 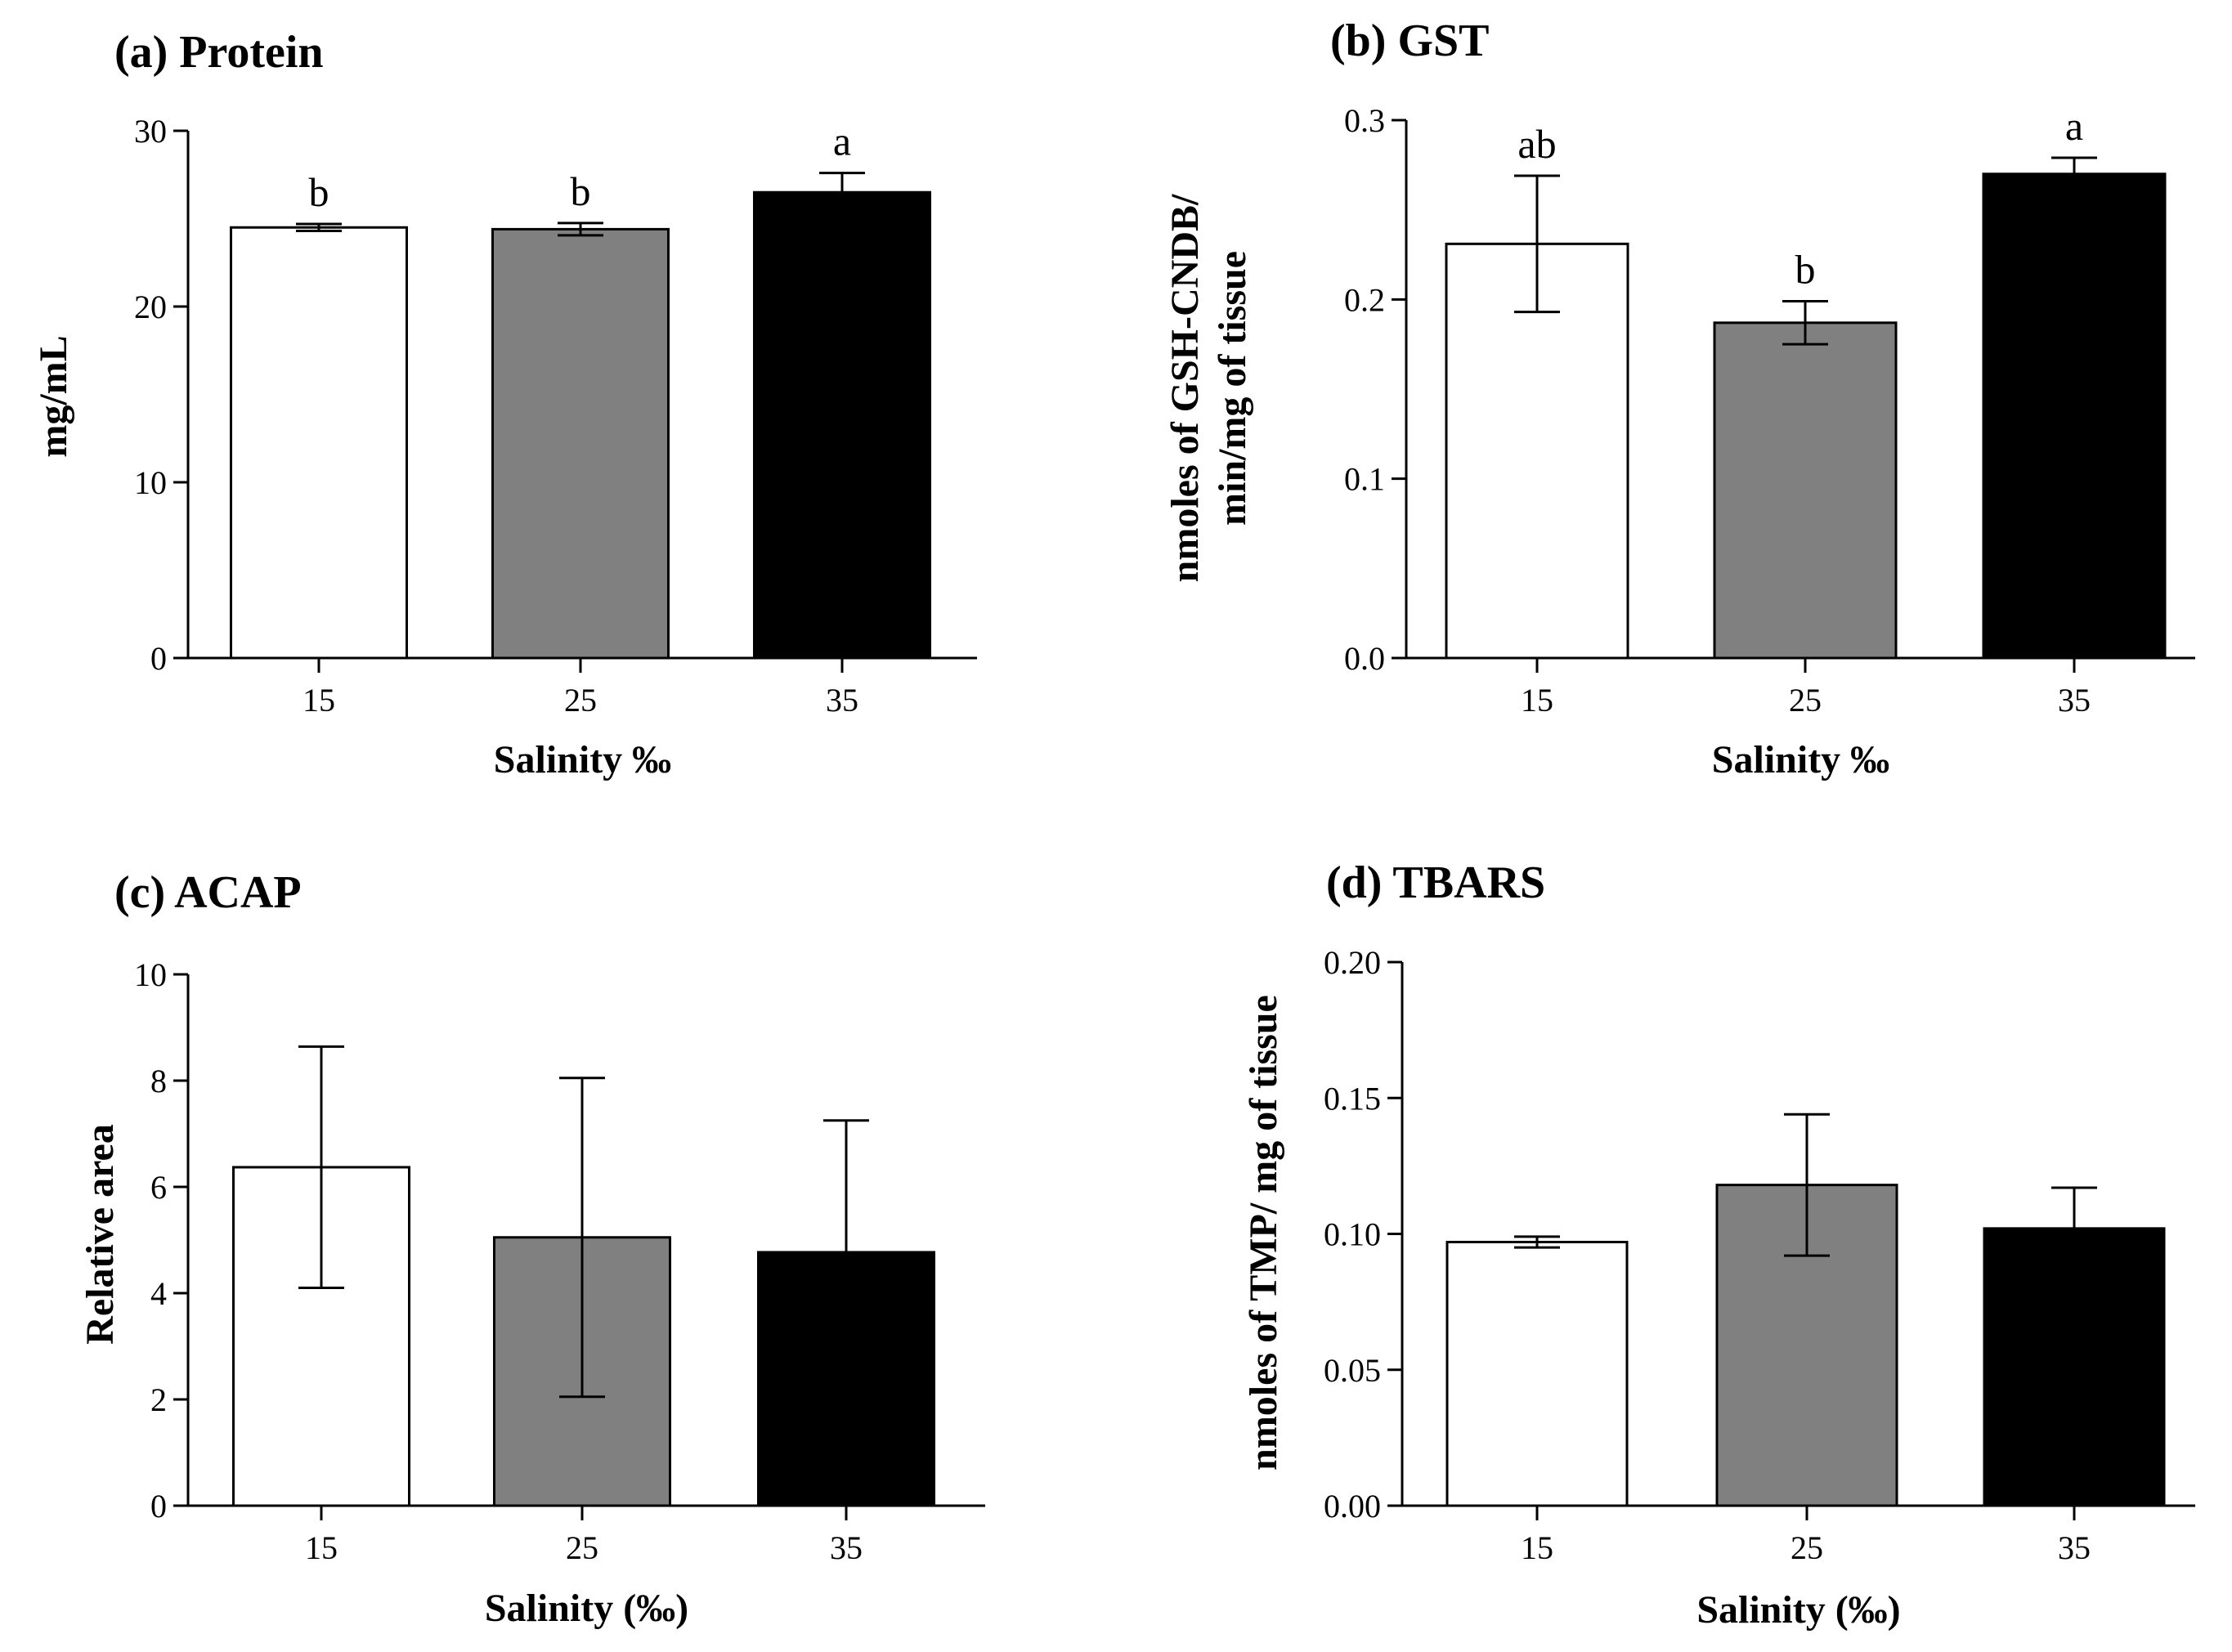 I want to click on y-axis-label: nmoles of TMP/ mg of tissue, so click(x=1263, y=1233).